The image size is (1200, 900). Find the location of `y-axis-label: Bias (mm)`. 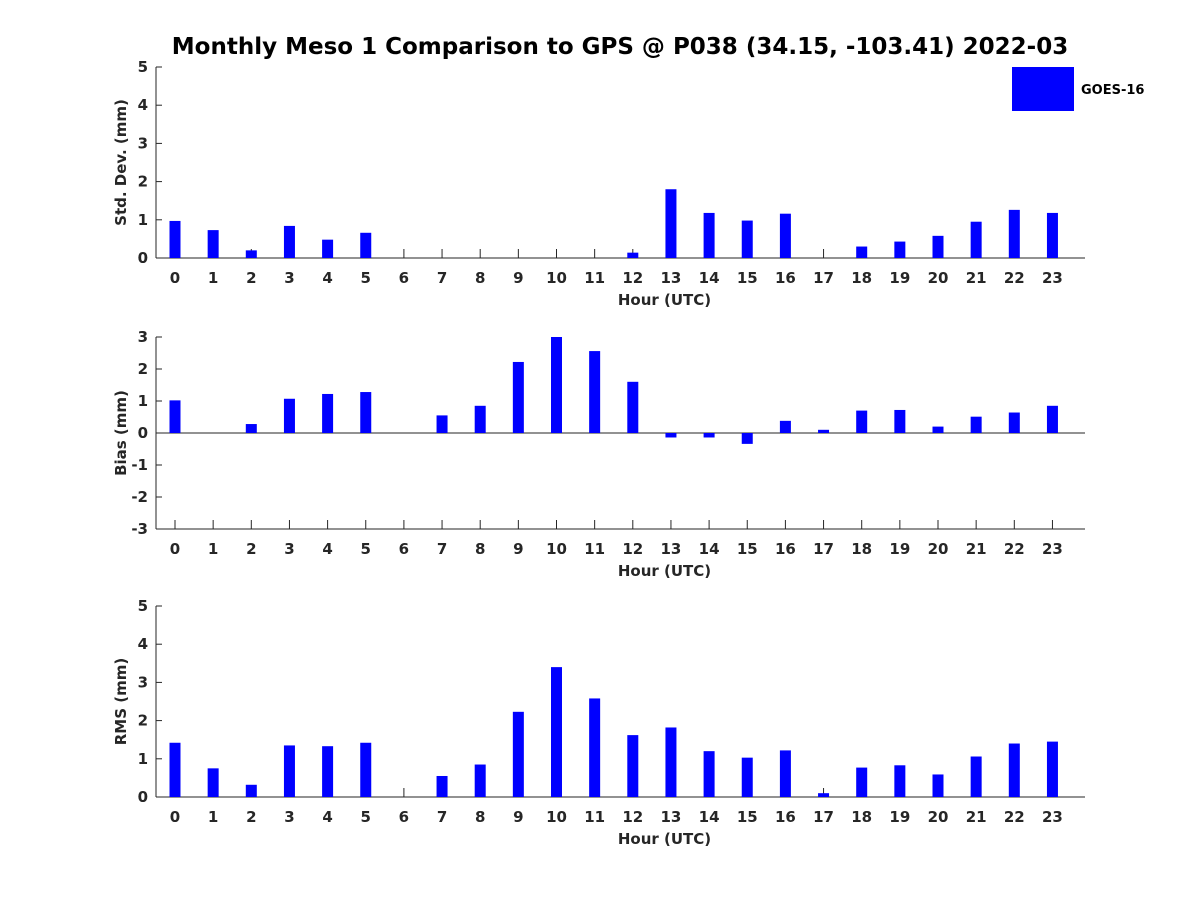

y-axis-label: Bias (mm) is located at coordinates (121, 433).